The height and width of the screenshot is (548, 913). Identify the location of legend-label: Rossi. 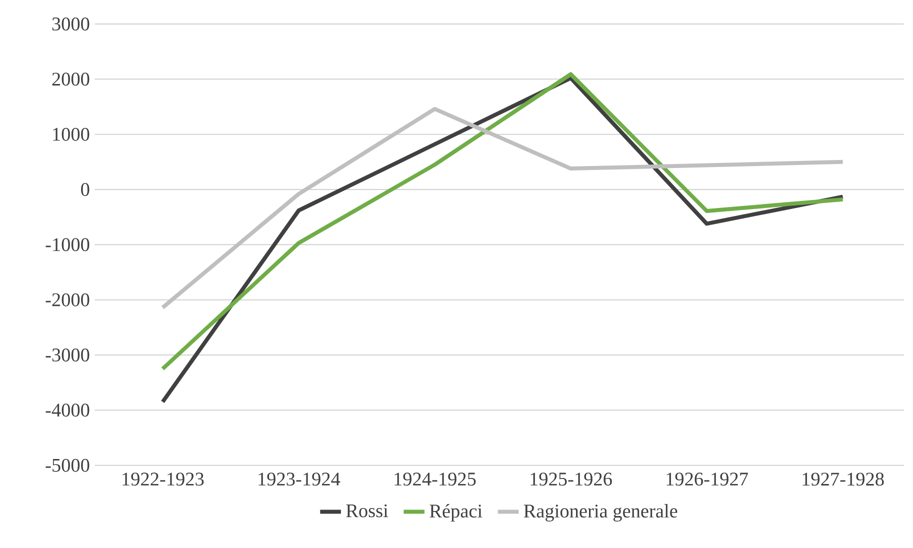
(367, 511).